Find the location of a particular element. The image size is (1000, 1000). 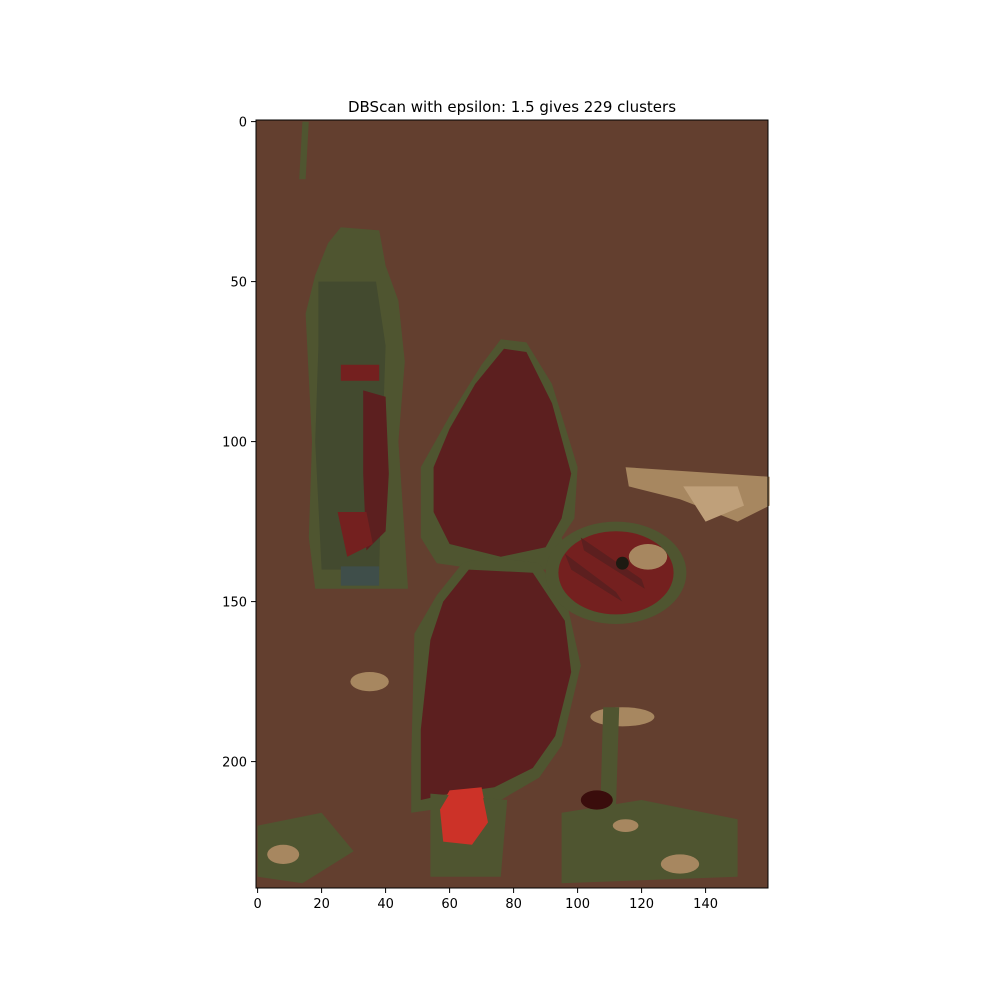

bottom-right-maroon-spot is located at coordinates (596, 800).